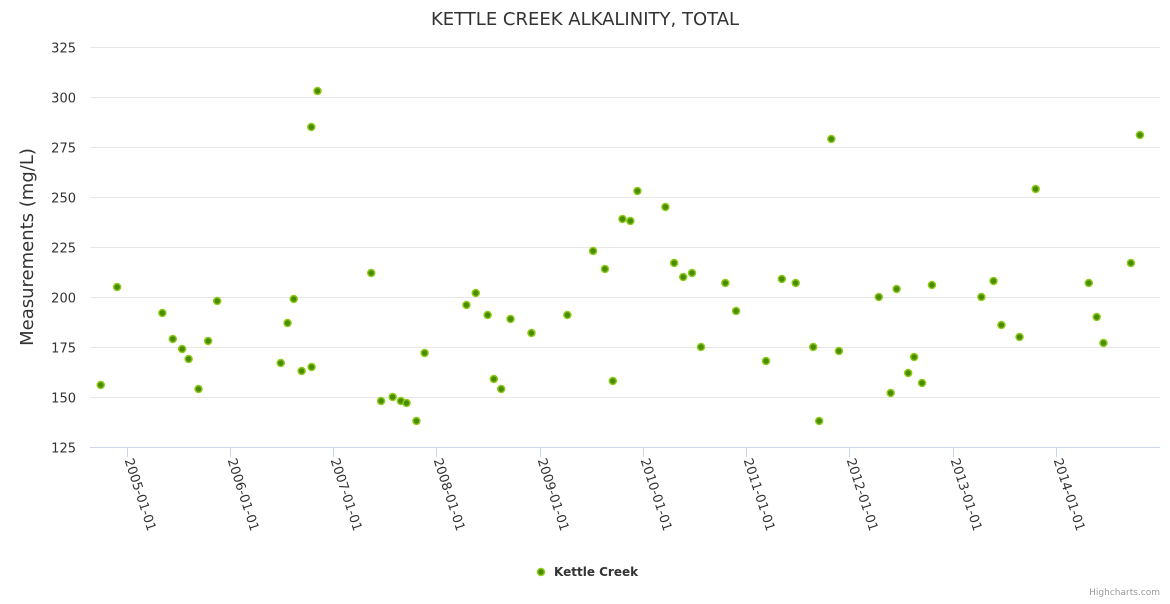 The height and width of the screenshot is (604, 1170). Describe the element at coordinates (596, 572) in the screenshot. I see `legend-label: Kettle Creek` at that location.